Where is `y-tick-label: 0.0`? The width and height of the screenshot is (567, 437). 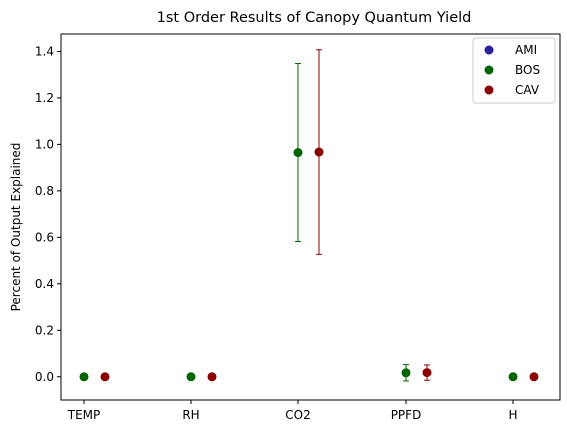
y-tick-label: 0.0 is located at coordinates (44, 377).